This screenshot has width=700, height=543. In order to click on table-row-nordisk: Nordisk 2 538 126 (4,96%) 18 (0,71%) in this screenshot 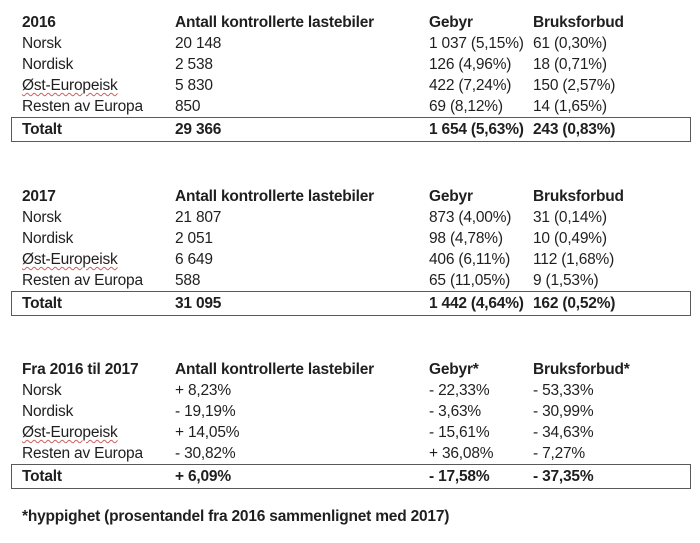, I will do `click(351, 64)`.